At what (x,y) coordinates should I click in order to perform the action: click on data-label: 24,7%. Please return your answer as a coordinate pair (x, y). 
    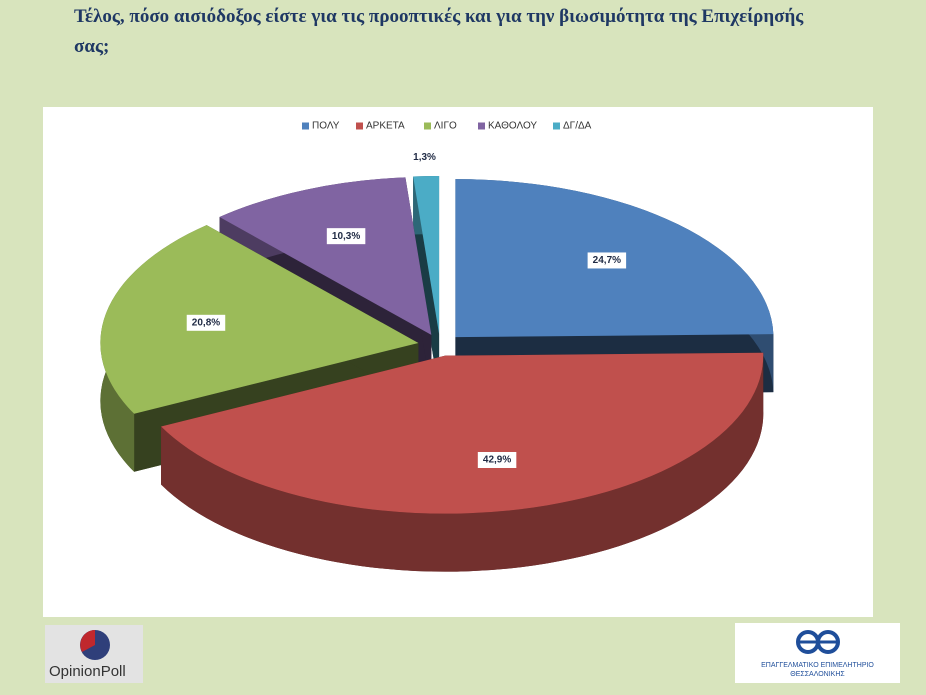
    Looking at the image, I should click on (607, 260).